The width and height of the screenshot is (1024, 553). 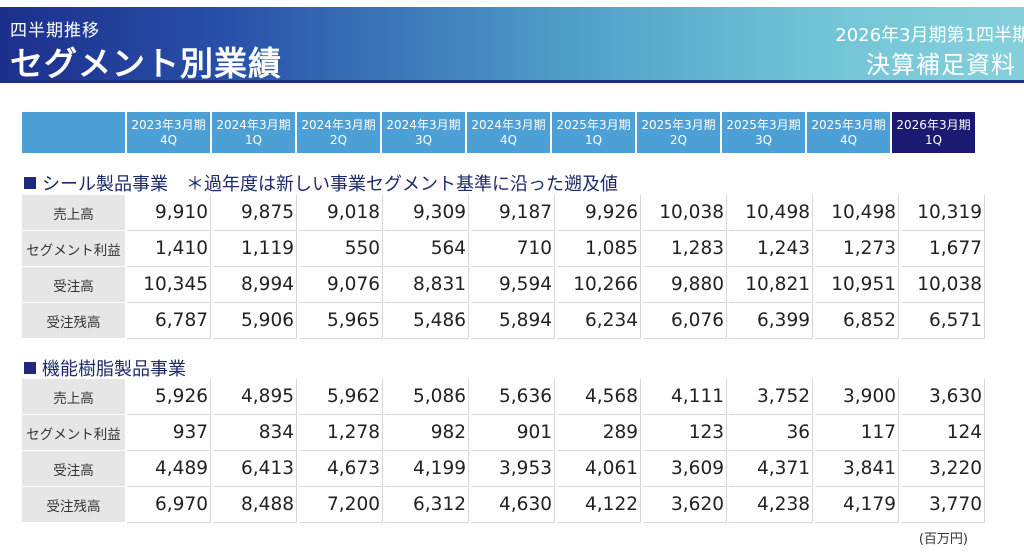 I want to click on table-cell: 9,594, so click(x=513, y=285).